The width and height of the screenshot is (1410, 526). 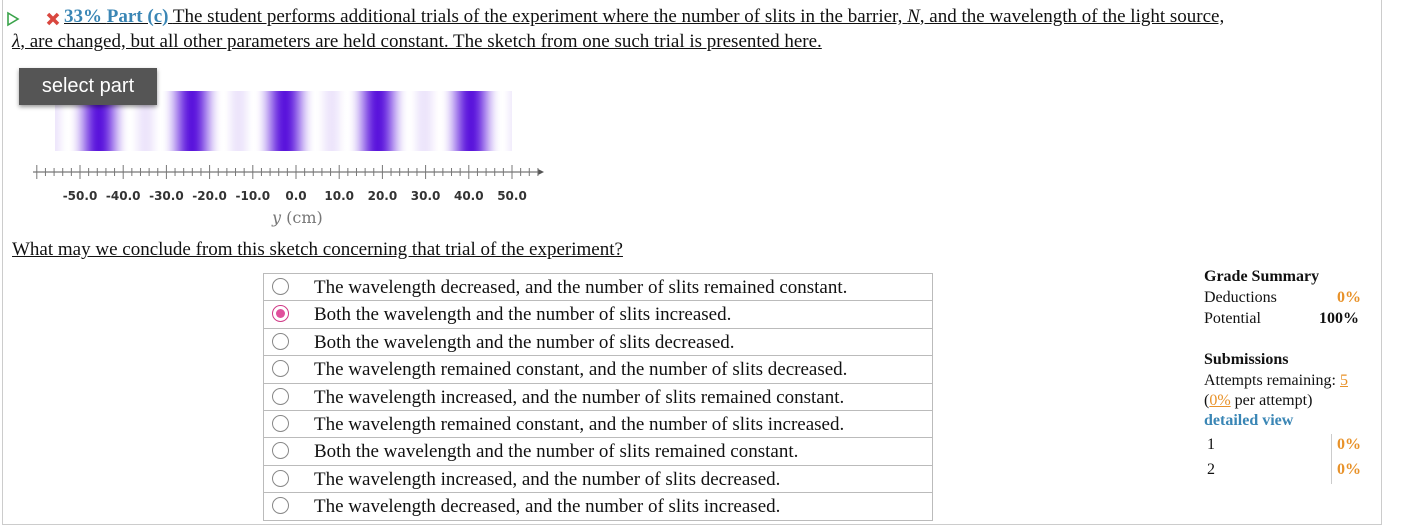 What do you see at coordinates (512, 196) in the screenshot?
I see `tick-label: 50.0` at bounding box center [512, 196].